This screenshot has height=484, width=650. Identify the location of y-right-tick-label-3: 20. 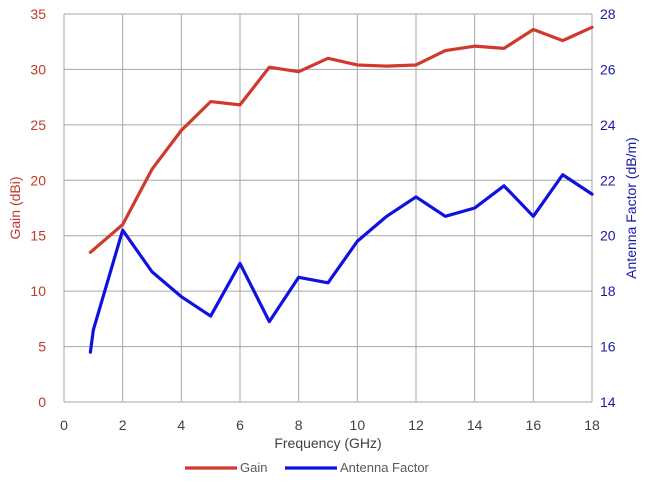
(608, 236).